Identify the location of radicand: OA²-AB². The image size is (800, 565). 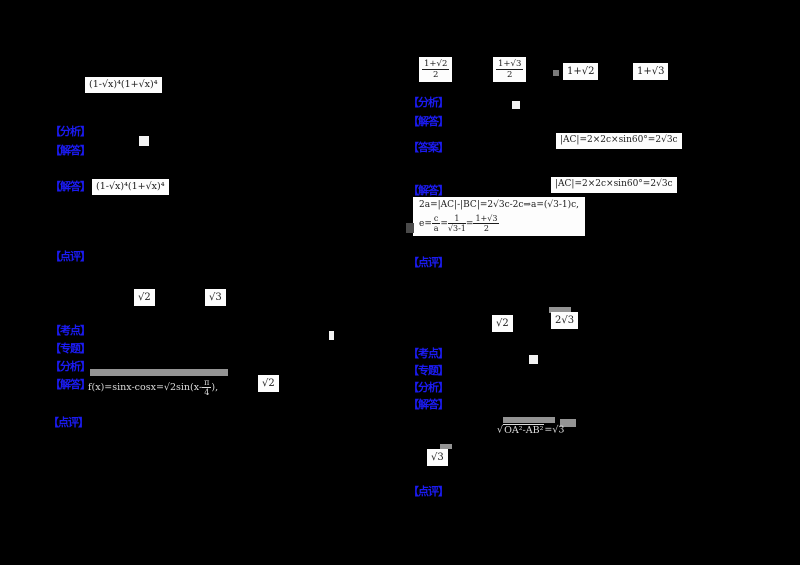
(524, 430).